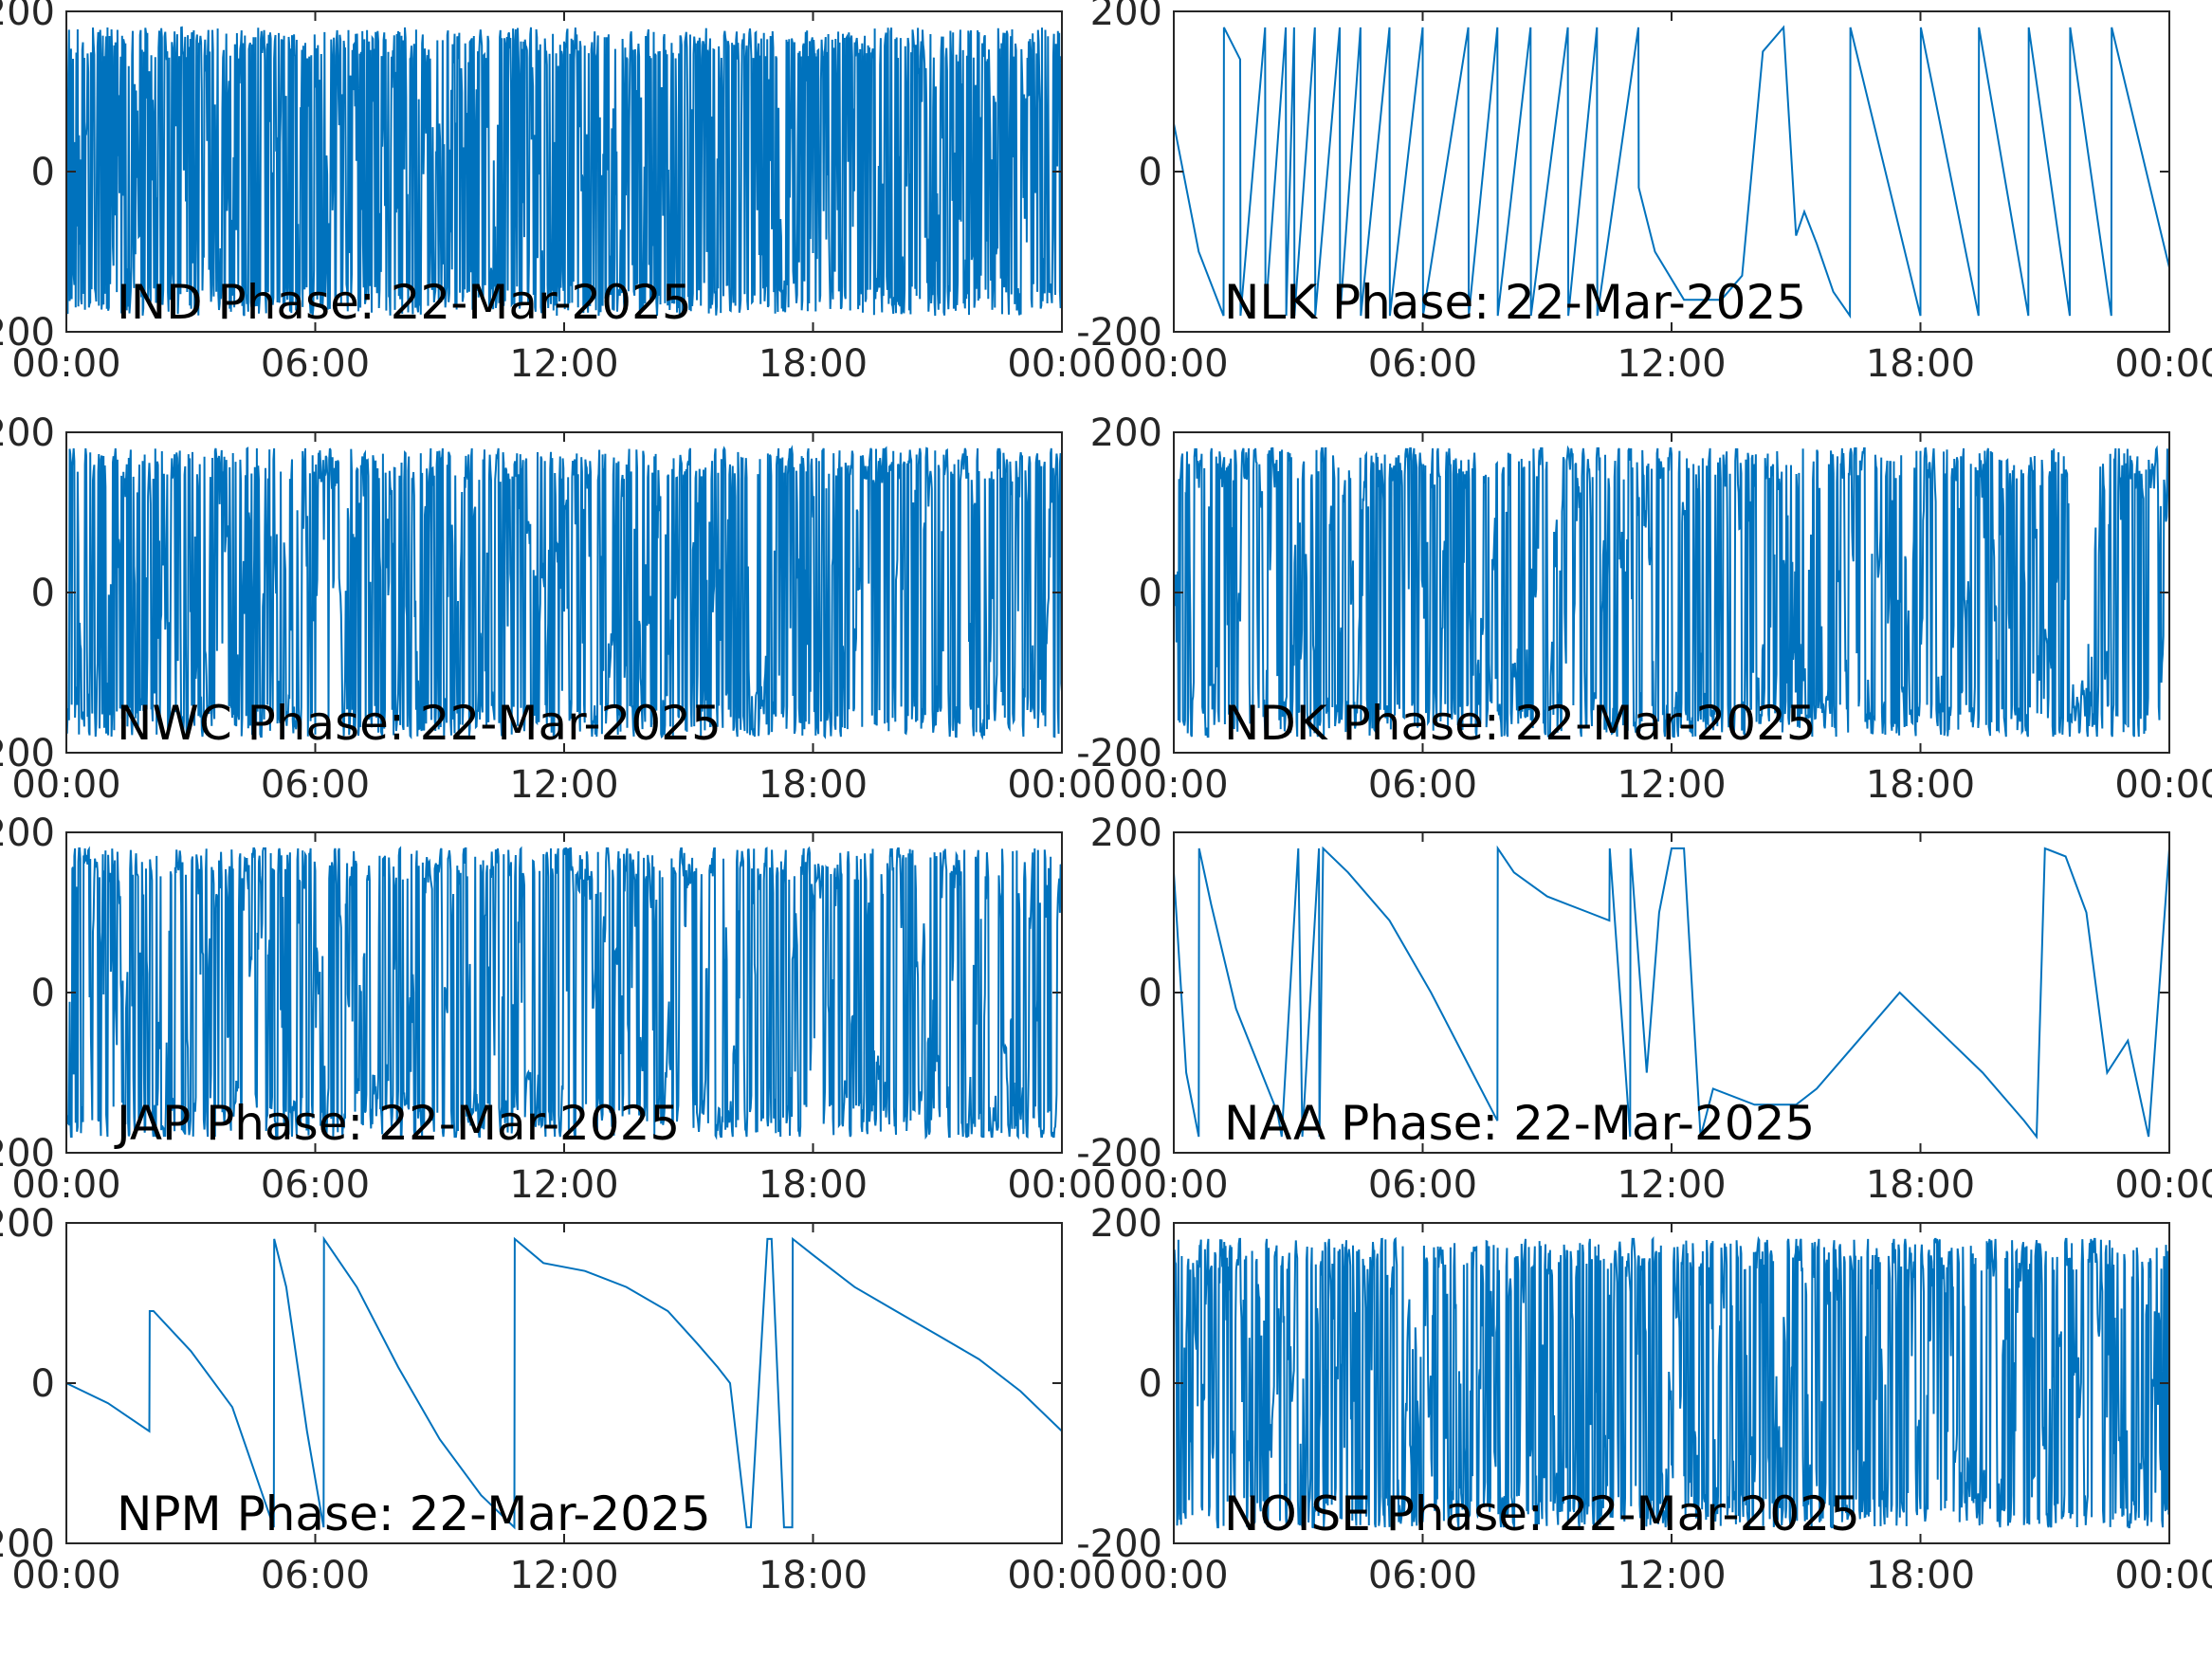 This screenshot has height=1659, width=2212. Describe the element at coordinates (1671, 1382) in the screenshot. I see `series-line-noise` at that location.